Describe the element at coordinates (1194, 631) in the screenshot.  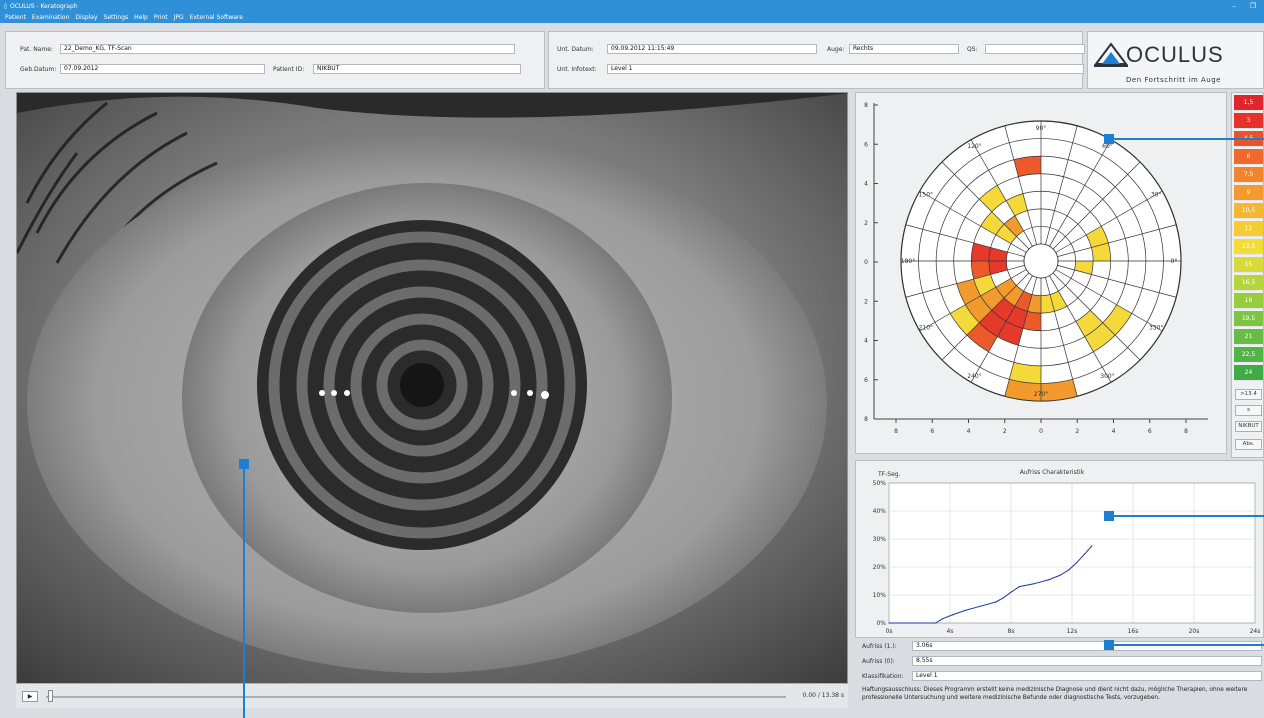
I see `chart-x-tick-label: 20s` at that location.